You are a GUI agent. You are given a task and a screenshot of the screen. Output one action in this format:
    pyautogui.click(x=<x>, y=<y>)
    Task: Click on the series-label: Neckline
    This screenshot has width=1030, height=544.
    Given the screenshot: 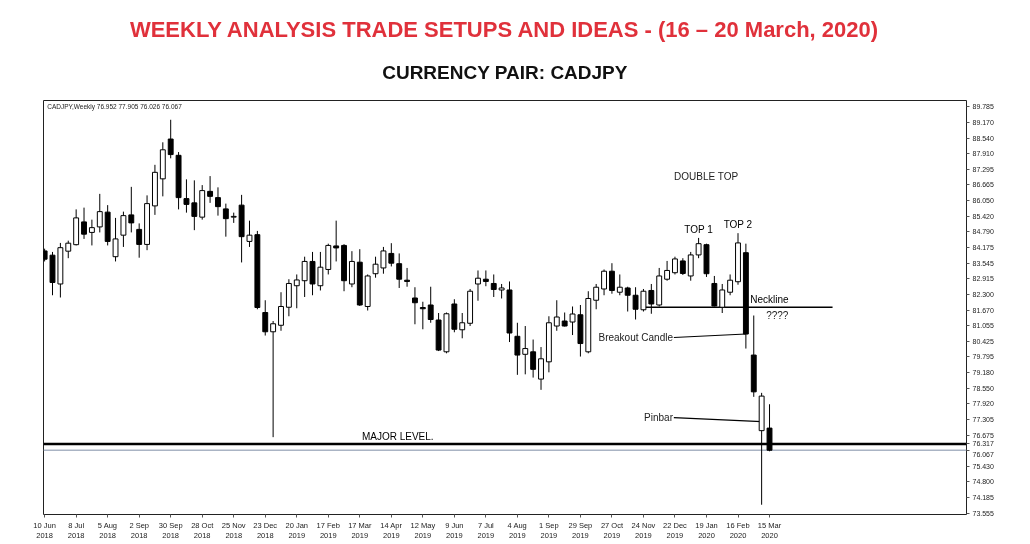 What is the action you would take?
    pyautogui.click(x=769, y=300)
    